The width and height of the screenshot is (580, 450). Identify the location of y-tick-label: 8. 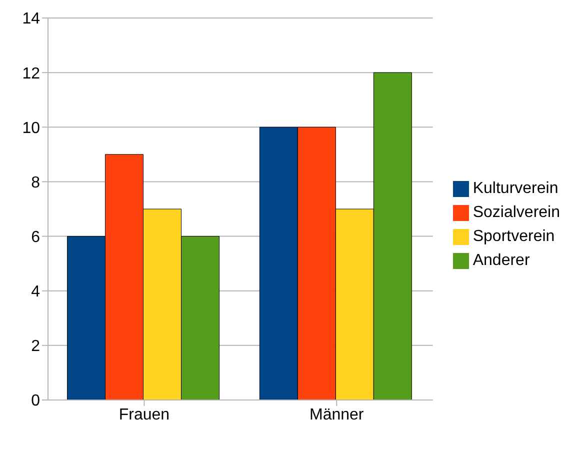
(35, 183).